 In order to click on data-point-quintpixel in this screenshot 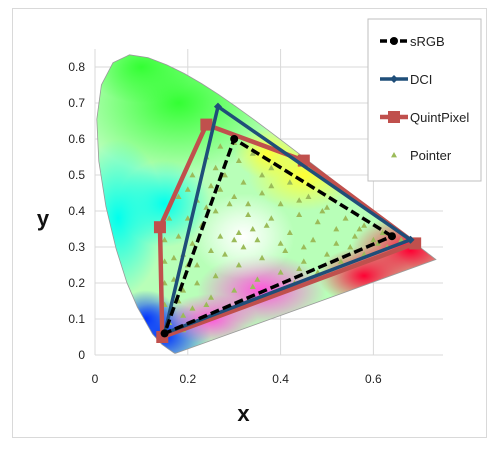, I will do `click(206, 124)`.